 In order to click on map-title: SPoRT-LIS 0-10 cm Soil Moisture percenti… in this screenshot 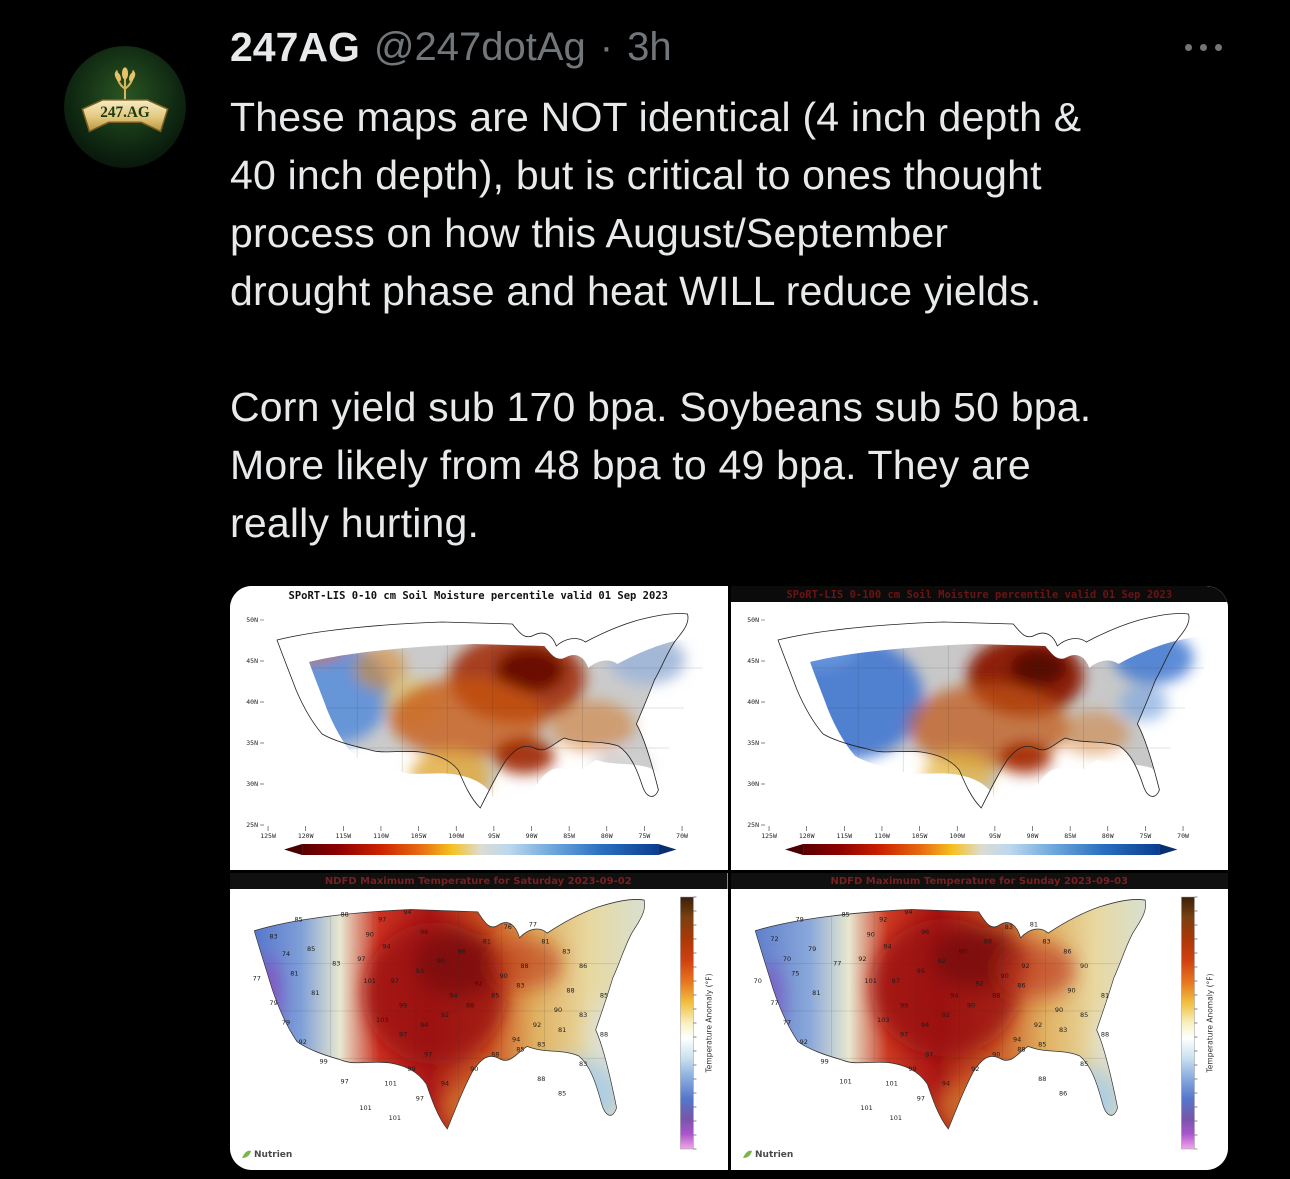, I will do `click(478, 596)`.